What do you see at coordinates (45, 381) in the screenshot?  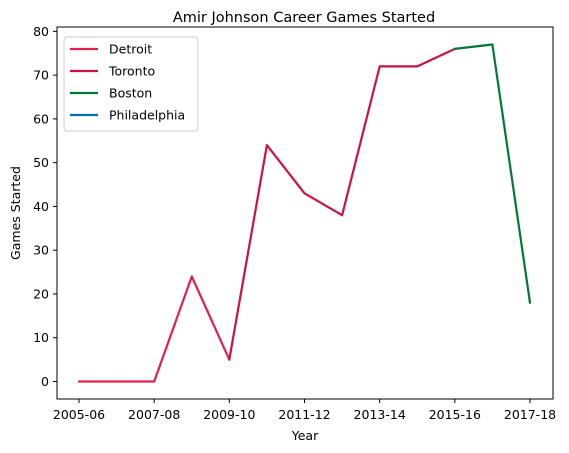 I see `y-tick-label: 0` at bounding box center [45, 381].